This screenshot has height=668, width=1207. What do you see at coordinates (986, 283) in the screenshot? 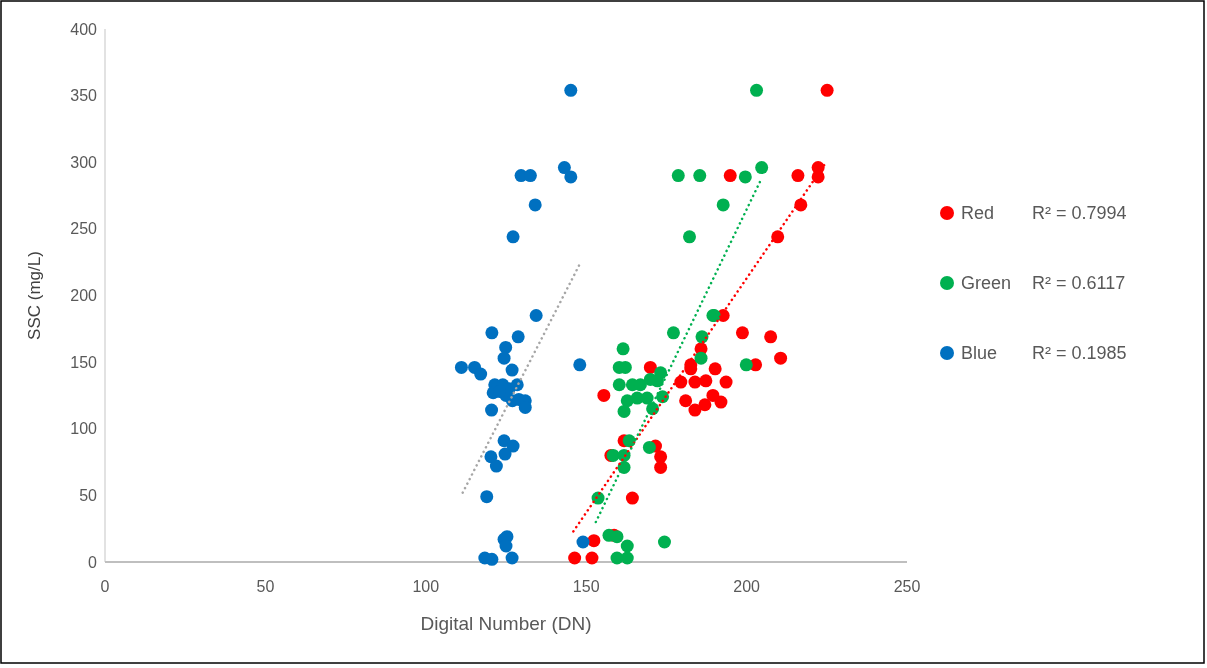
I see `legend-label: Green` at bounding box center [986, 283].